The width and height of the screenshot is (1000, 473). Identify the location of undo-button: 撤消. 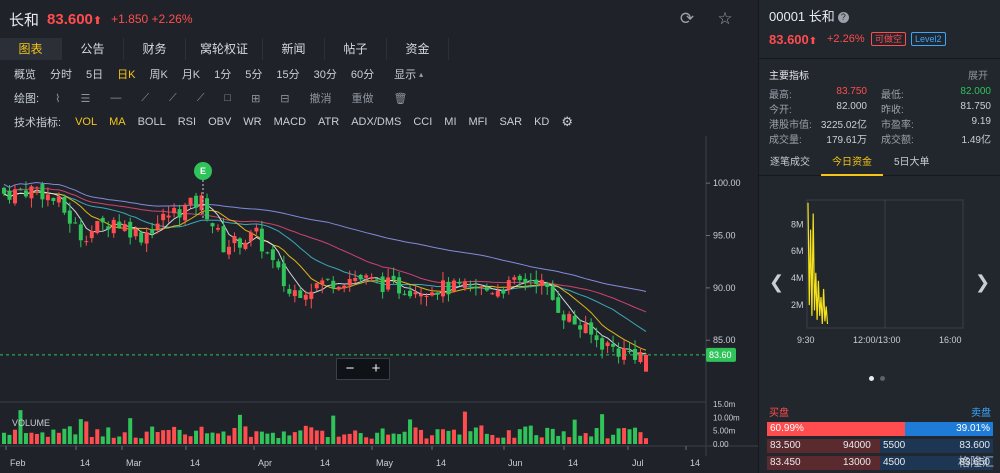
(320, 99).